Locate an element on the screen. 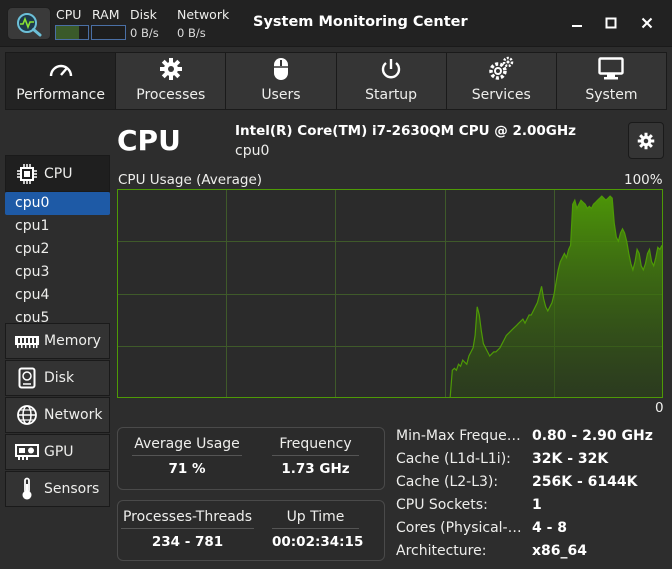 The image size is (672, 569). stat-value: 234 - 781 is located at coordinates (187, 542).